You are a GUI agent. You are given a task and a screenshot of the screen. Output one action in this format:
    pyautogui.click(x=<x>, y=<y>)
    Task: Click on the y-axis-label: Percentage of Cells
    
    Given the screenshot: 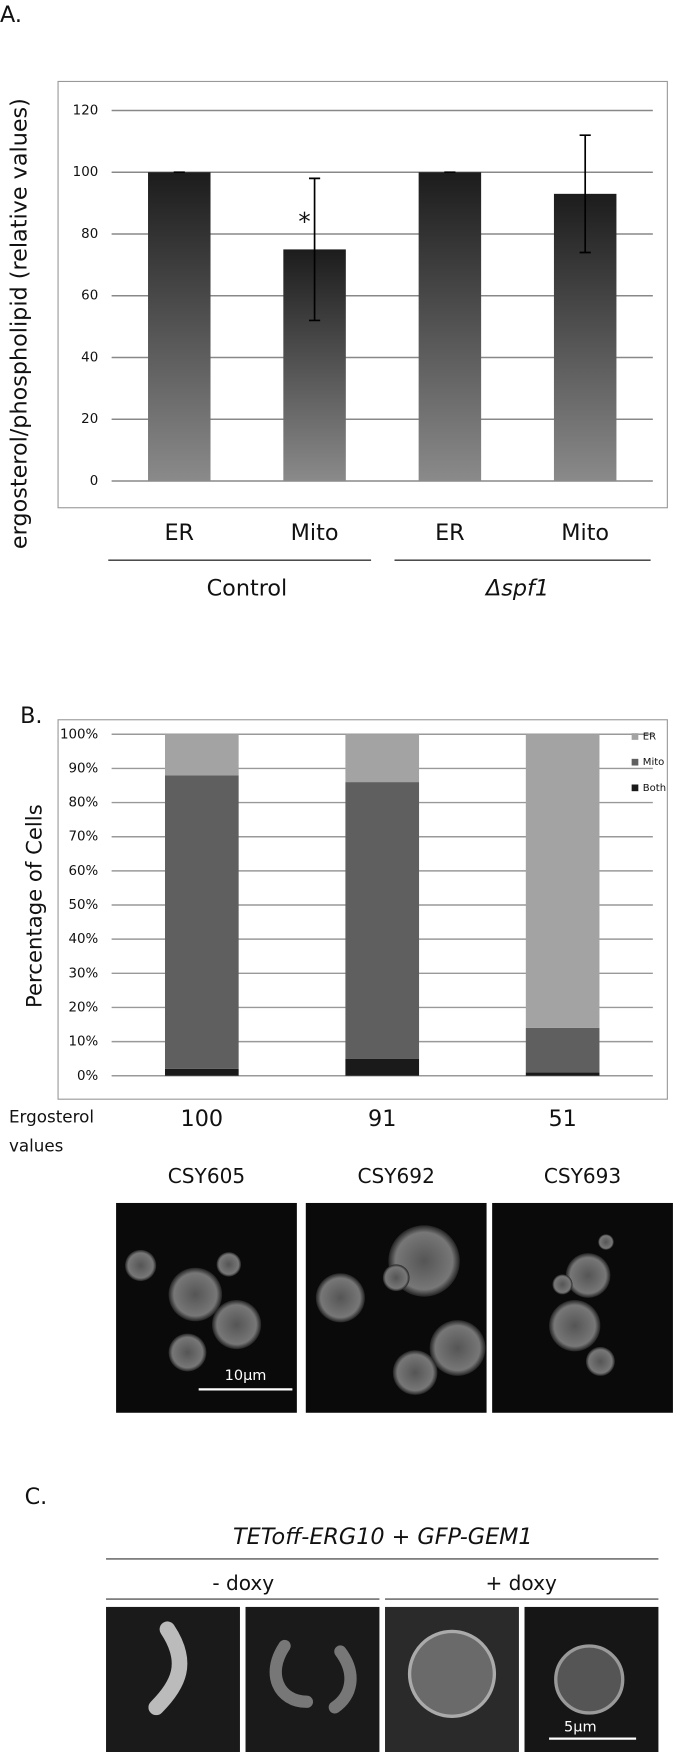 What is the action you would take?
    pyautogui.click(x=34, y=906)
    